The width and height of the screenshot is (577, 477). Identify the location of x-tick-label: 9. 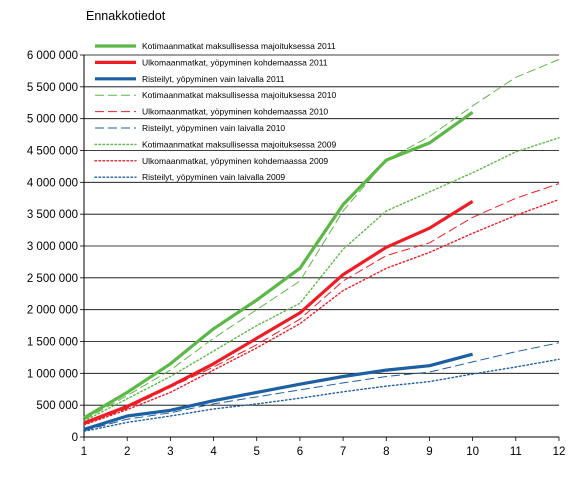
(429, 452).